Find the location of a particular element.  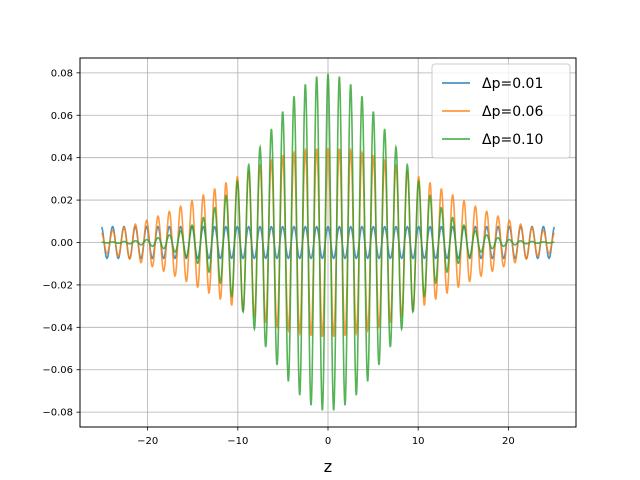

y-tick-label: 0.02 is located at coordinates (62, 201).